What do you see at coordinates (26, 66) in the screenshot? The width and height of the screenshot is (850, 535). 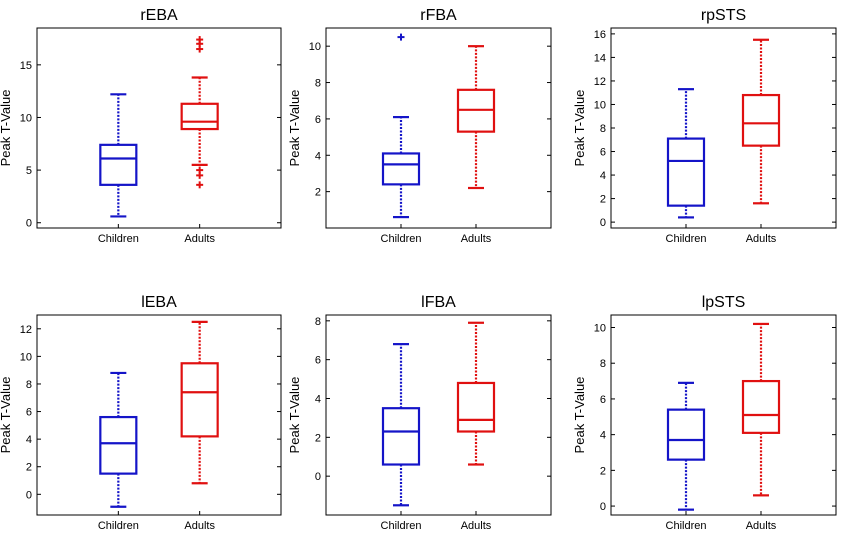 I see `y-tick-label: 15` at bounding box center [26, 66].